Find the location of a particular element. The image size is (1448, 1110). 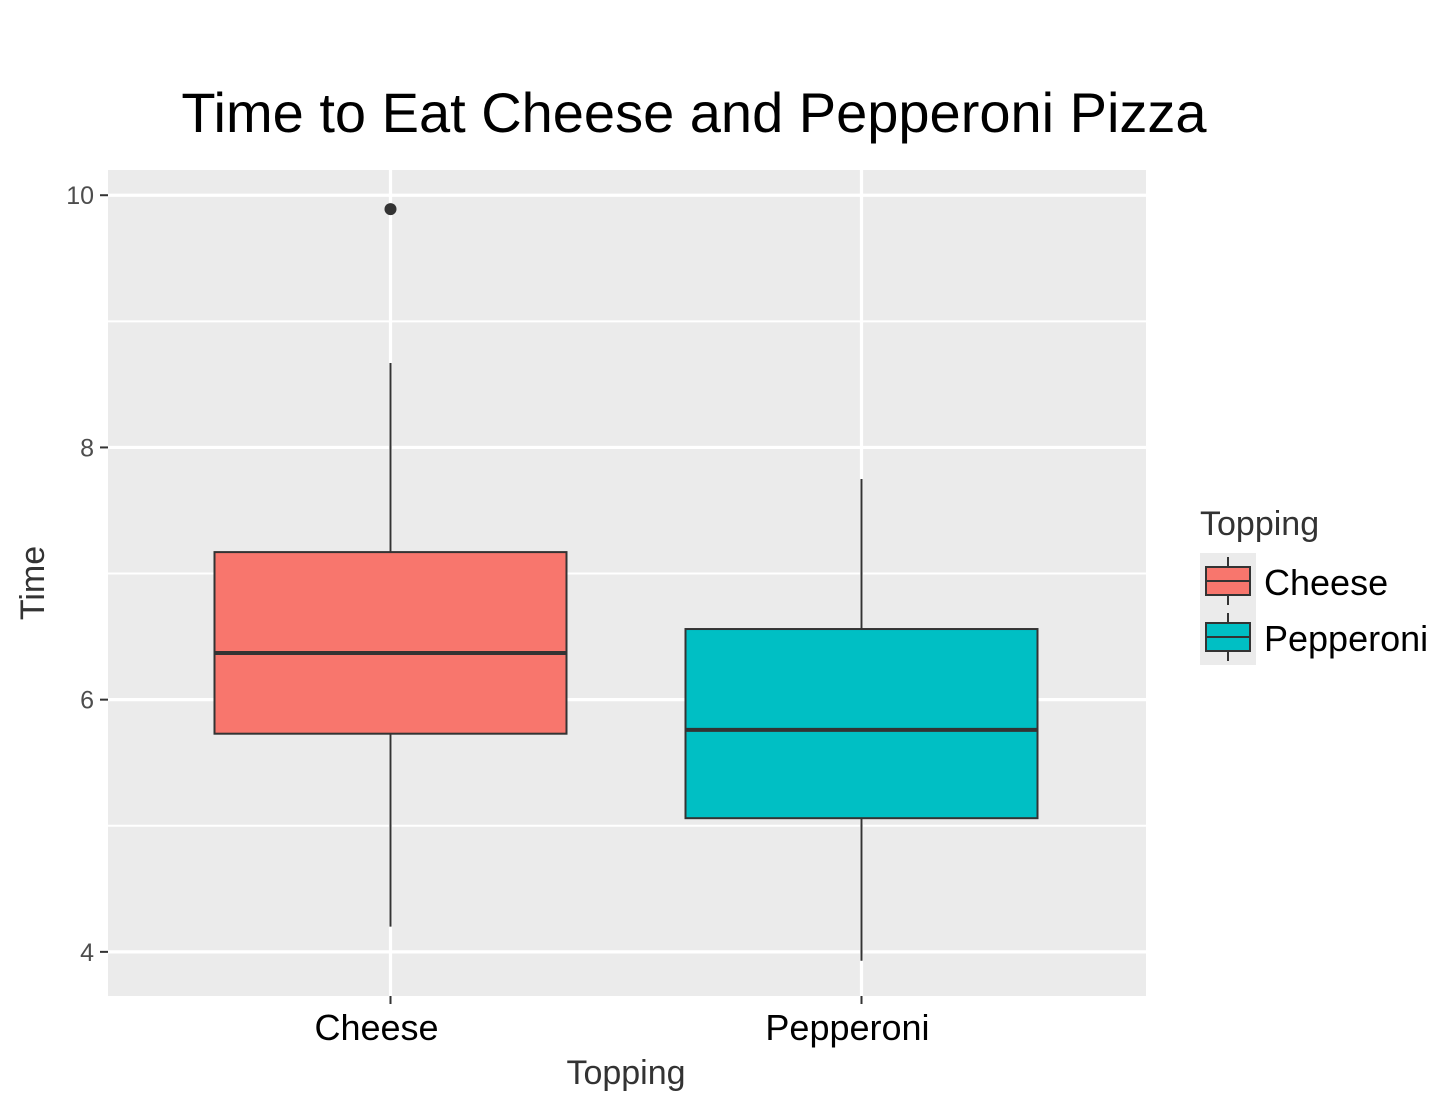

box-pepperoni is located at coordinates (861, 719).